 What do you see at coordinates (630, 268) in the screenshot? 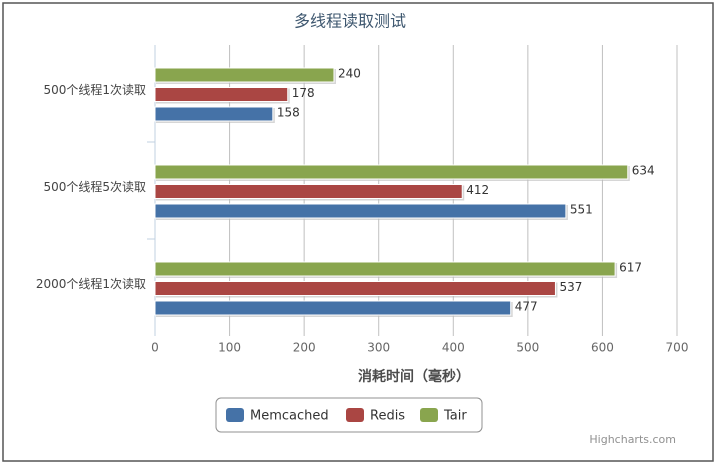
I see `data-label: 617` at bounding box center [630, 268].